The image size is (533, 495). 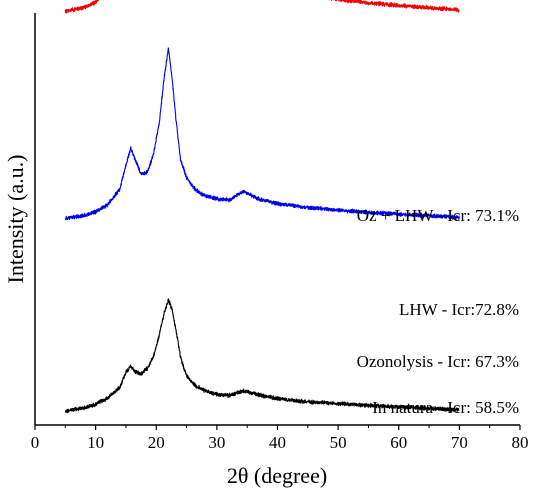 What do you see at coordinates (338, 442) in the screenshot?
I see `x-tick-label: 50` at bounding box center [338, 442].